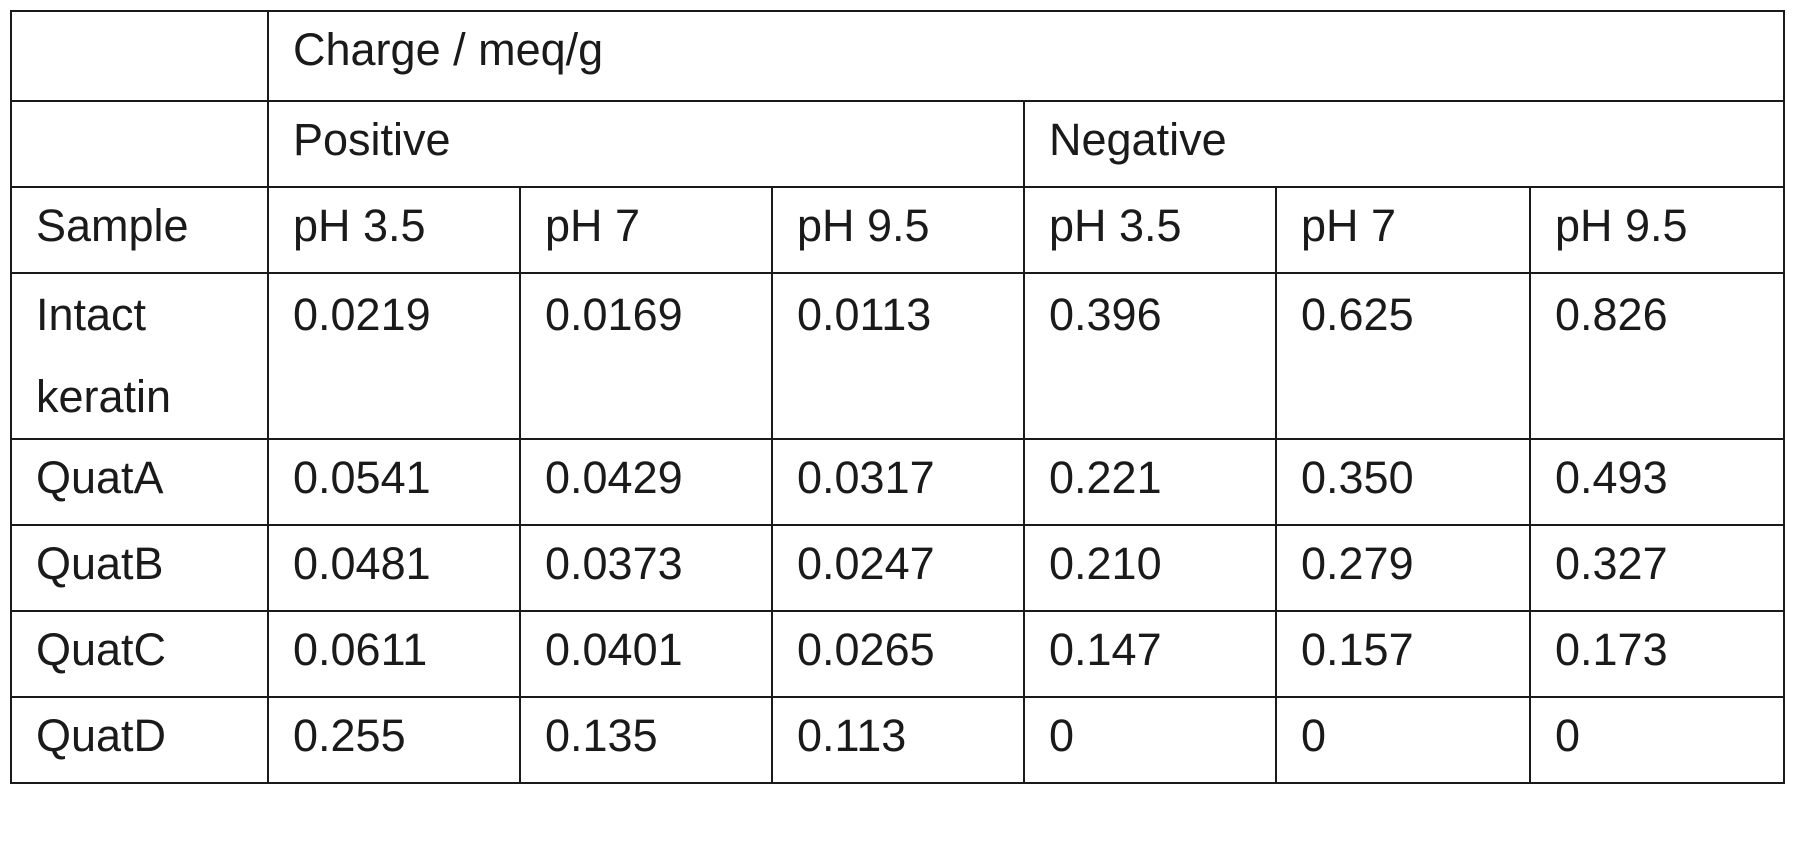 The width and height of the screenshot is (1799, 841). I want to click on value-cell: 0.493, so click(1657, 482).